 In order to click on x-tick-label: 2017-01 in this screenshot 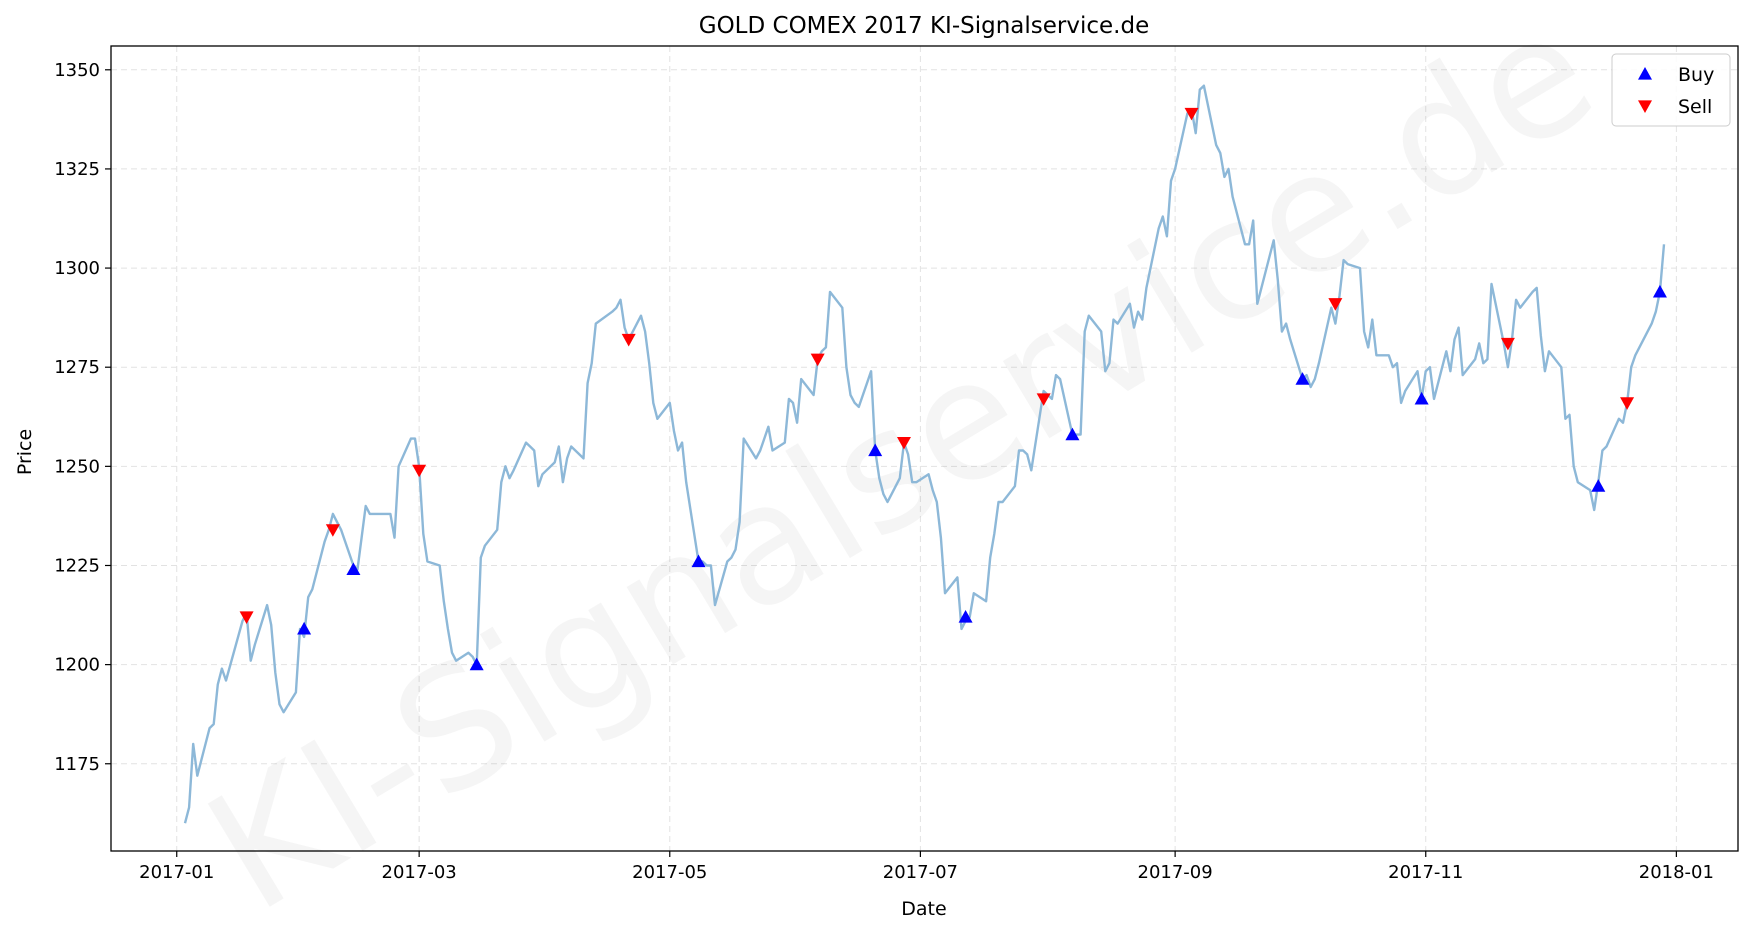, I will do `click(176, 872)`.